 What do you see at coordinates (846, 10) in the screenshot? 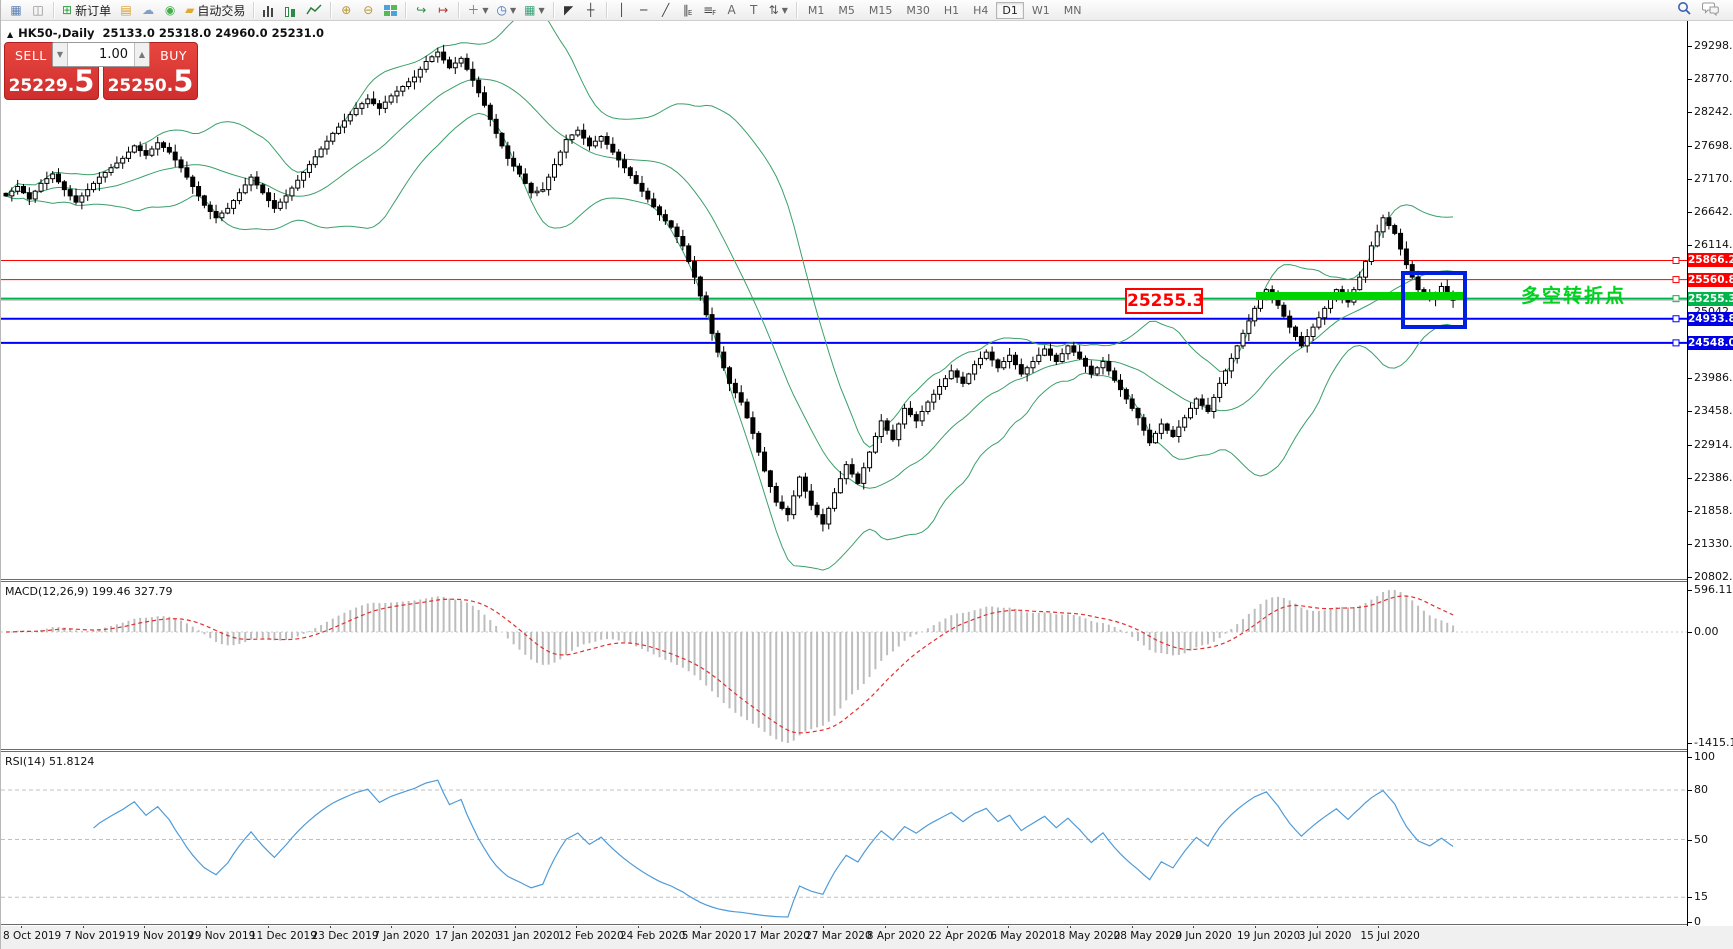
I see `timeframe-m5: M5` at bounding box center [846, 10].